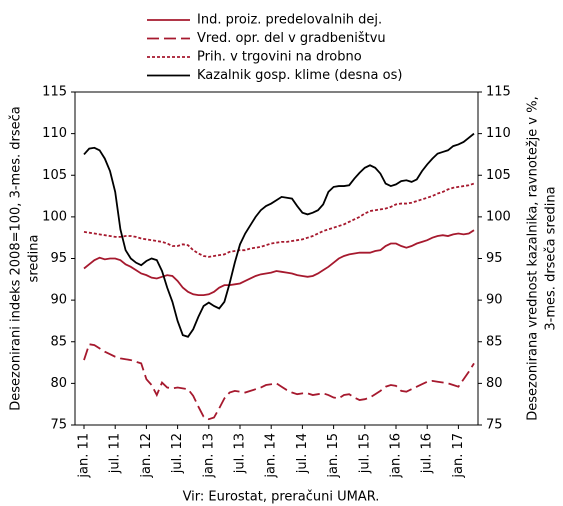 The height and width of the screenshot is (506, 563). Describe the element at coordinates (494, 300) in the screenshot. I see `y2-tick-label: 90` at that location.